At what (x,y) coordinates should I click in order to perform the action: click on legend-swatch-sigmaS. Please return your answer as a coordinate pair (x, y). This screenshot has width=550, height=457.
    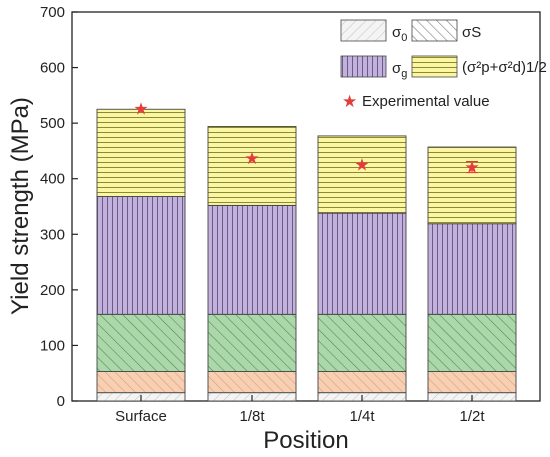
    Looking at the image, I should click on (434, 30).